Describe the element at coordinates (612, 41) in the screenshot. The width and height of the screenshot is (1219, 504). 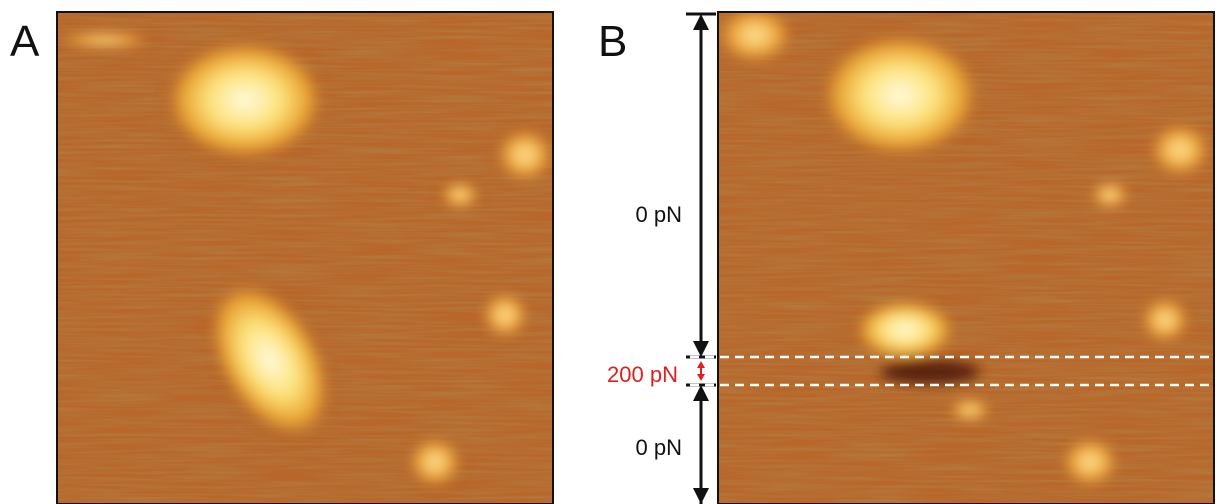
I see `panel-label: B` at that location.